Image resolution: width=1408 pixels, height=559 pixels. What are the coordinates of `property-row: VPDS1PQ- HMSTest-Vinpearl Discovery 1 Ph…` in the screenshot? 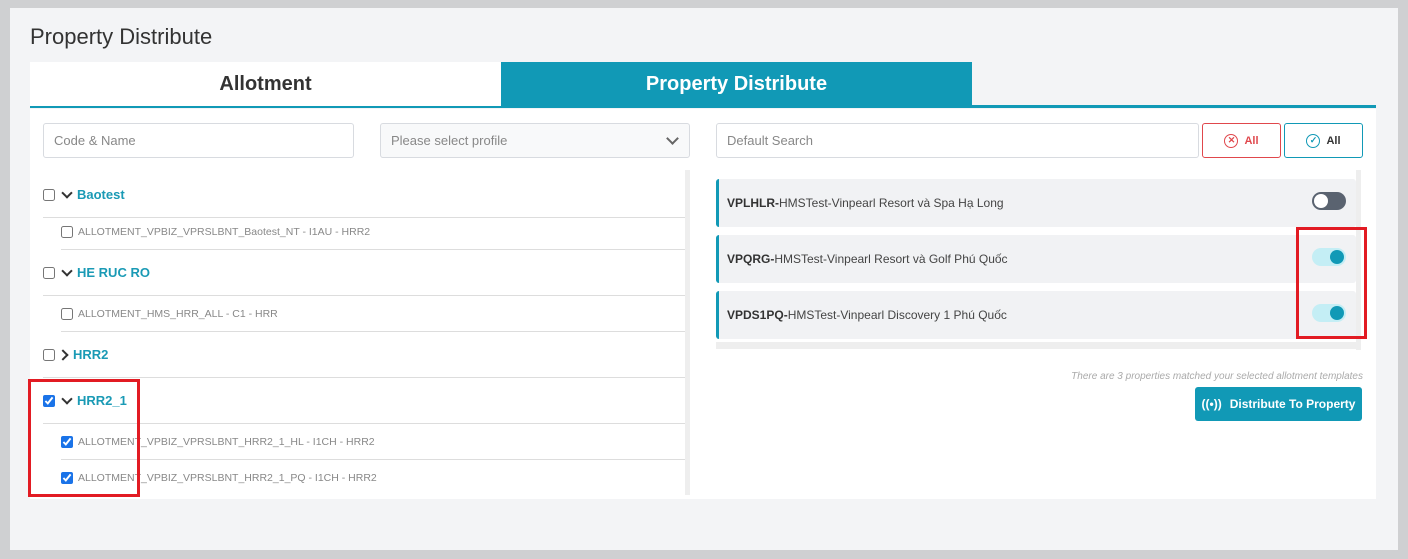 It's located at (1036, 315).